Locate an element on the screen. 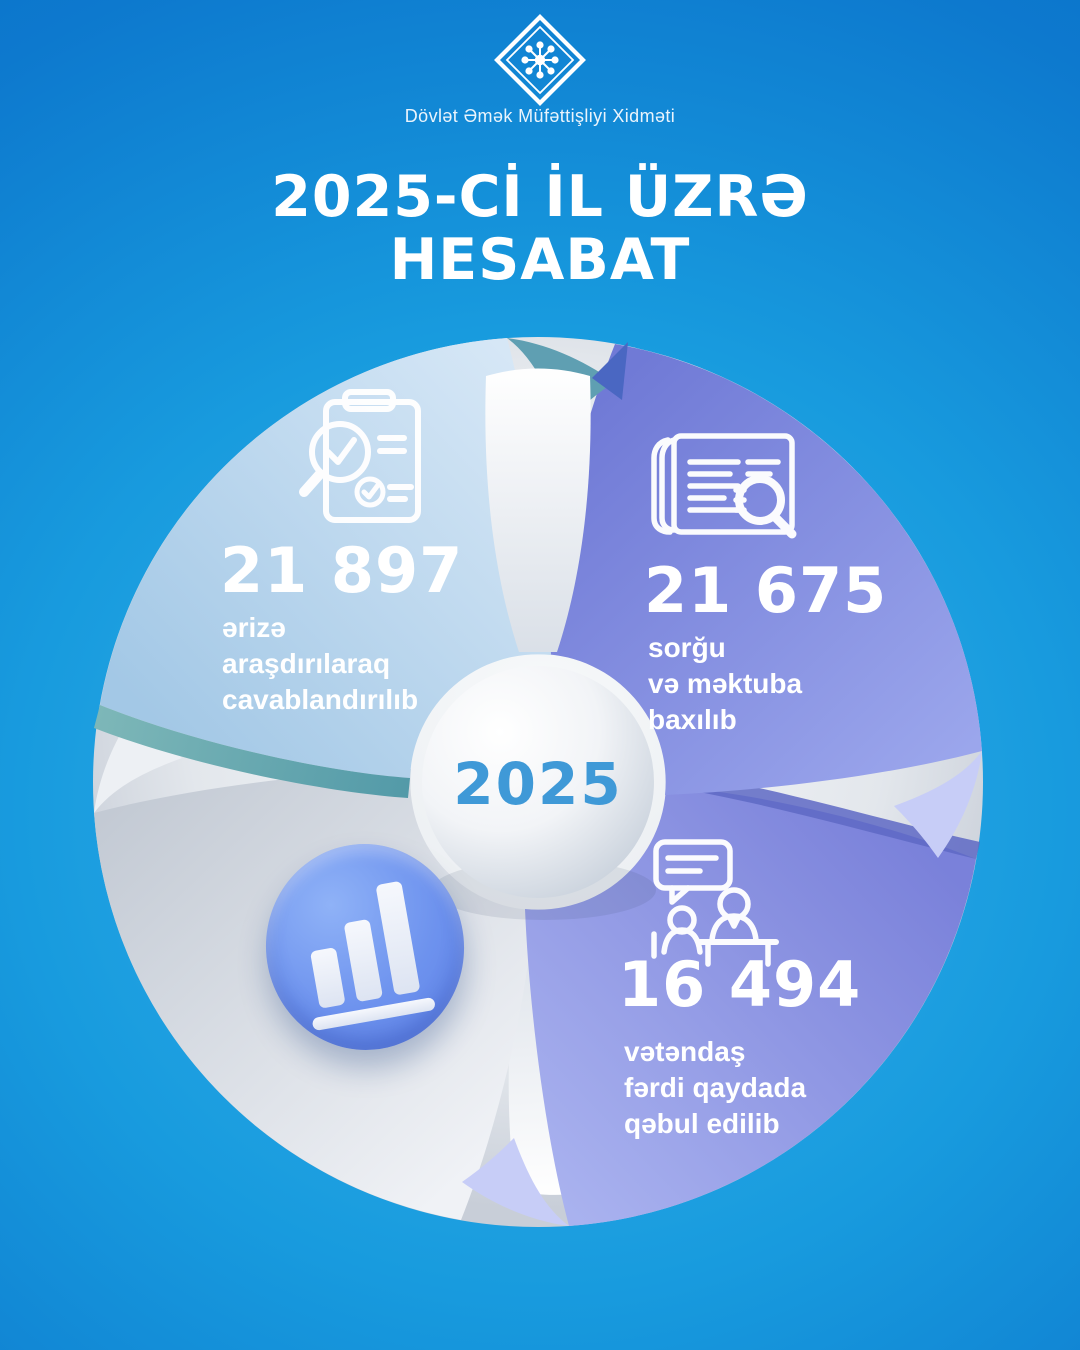 The width and height of the screenshot is (1080, 1350). inquiries-count: 21 675 is located at coordinates (766, 590).